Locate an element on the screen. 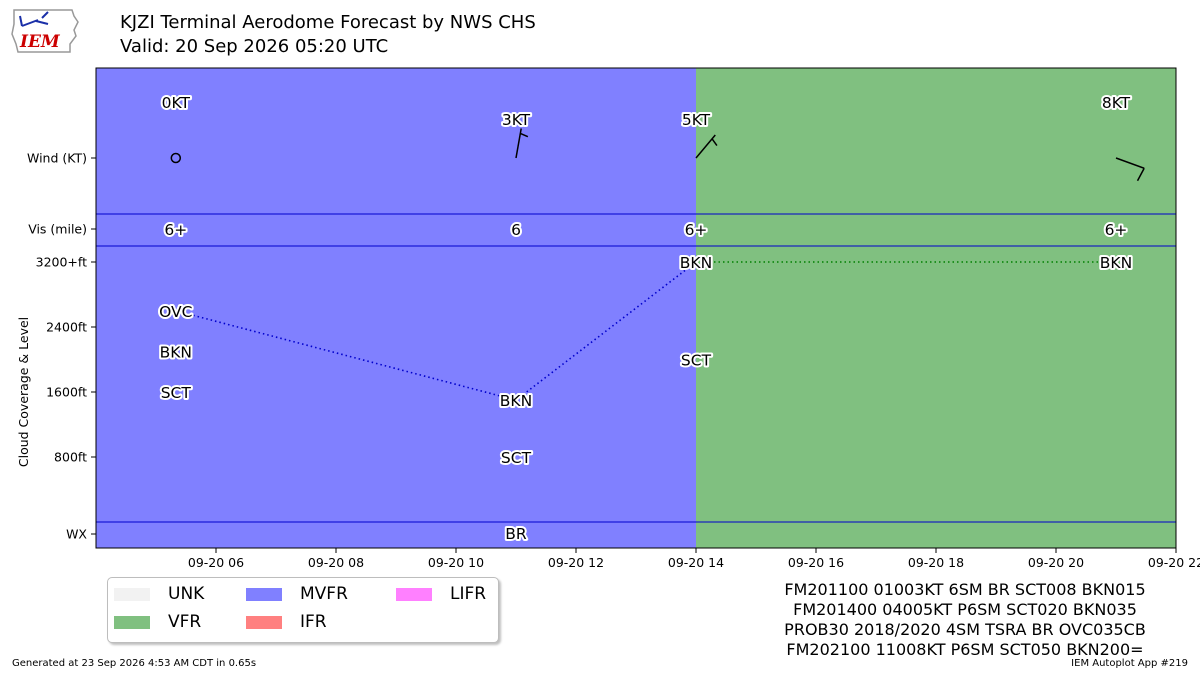 The width and height of the screenshot is (1200, 675). legend-item-ifr: IFR is located at coordinates (286, 622).